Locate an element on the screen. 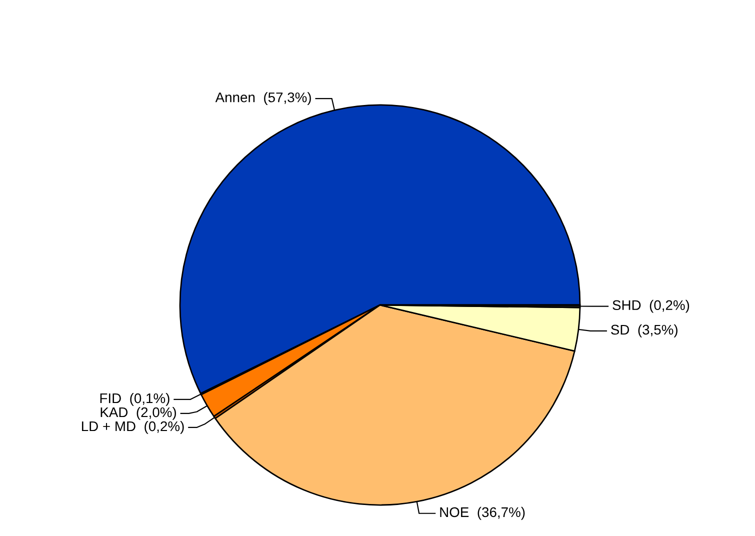  slice-label: FID (0,1%) is located at coordinates (135, 399).